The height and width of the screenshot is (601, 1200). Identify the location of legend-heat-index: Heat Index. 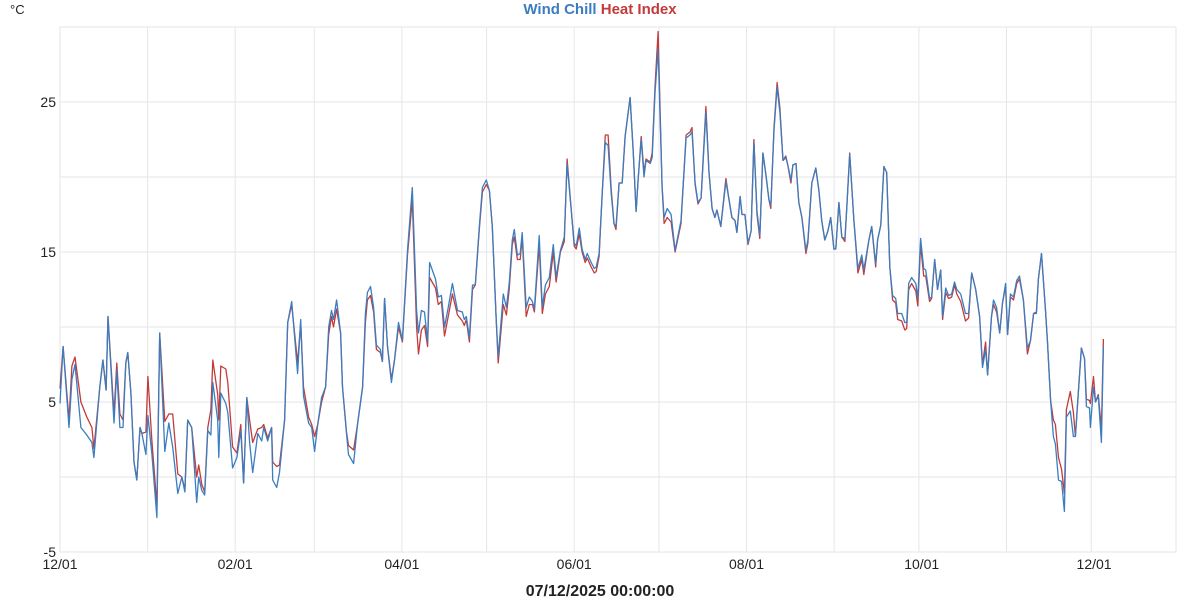
(638, 9).